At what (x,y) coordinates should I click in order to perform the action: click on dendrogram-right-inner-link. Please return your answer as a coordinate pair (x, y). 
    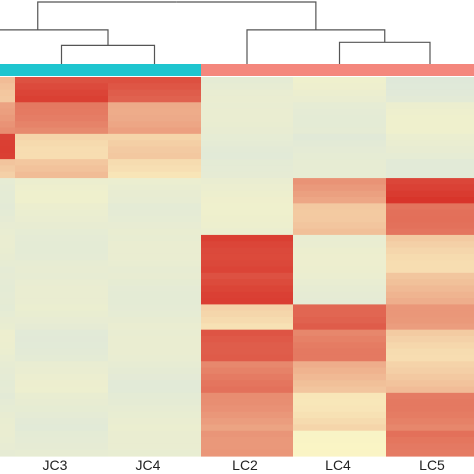
    Looking at the image, I should click on (316, 46).